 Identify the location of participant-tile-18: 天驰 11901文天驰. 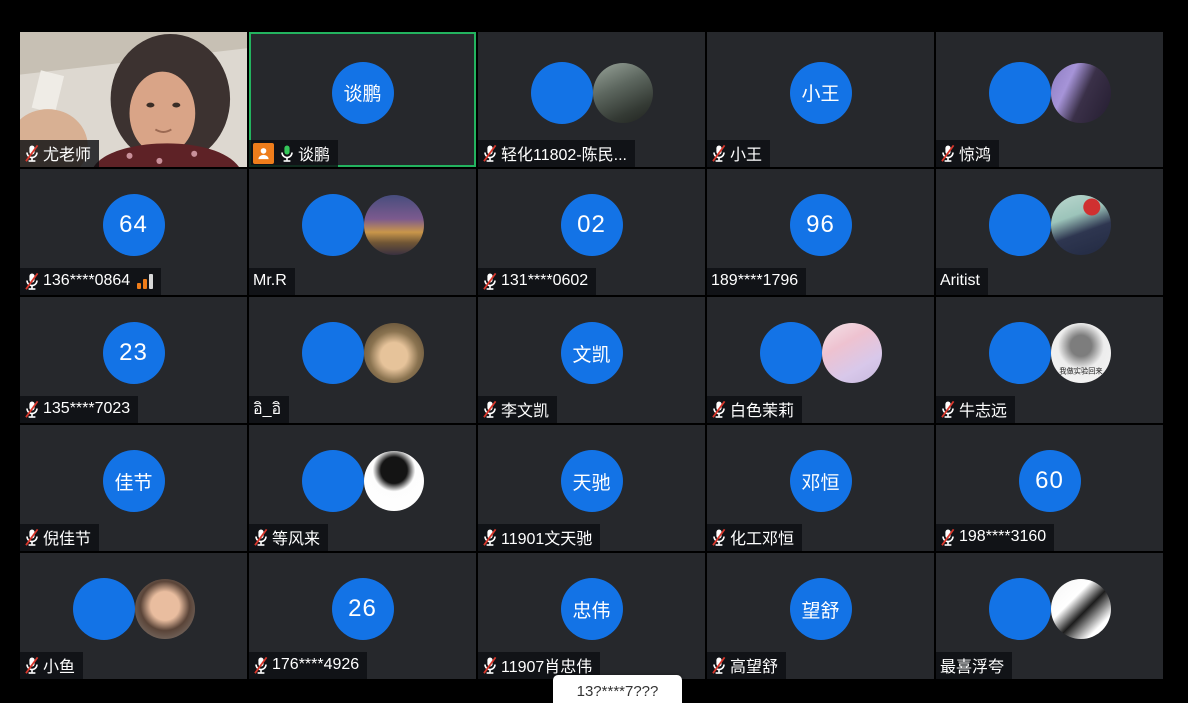
(591, 488).